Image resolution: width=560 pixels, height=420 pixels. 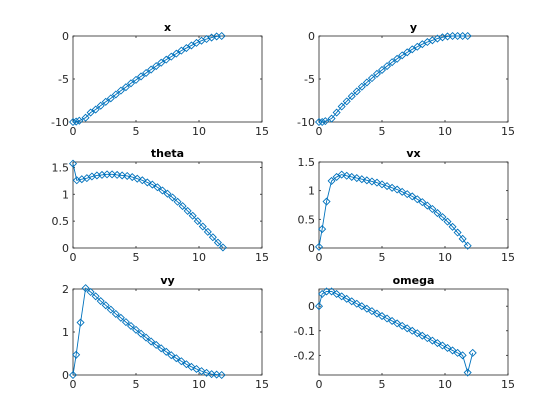 What do you see at coordinates (406, 79) in the screenshot?
I see `subplot-y: y 0 5 10 15 -10 -5 0` at bounding box center [406, 79].